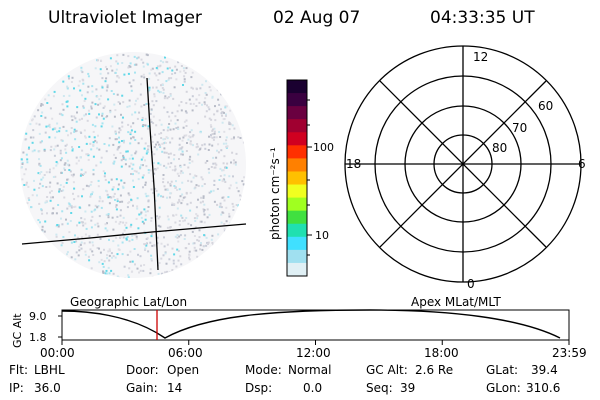  What do you see at coordinates (387, 370) in the screenshot?
I see `gcalt-label: GC Alt:` at bounding box center [387, 370].